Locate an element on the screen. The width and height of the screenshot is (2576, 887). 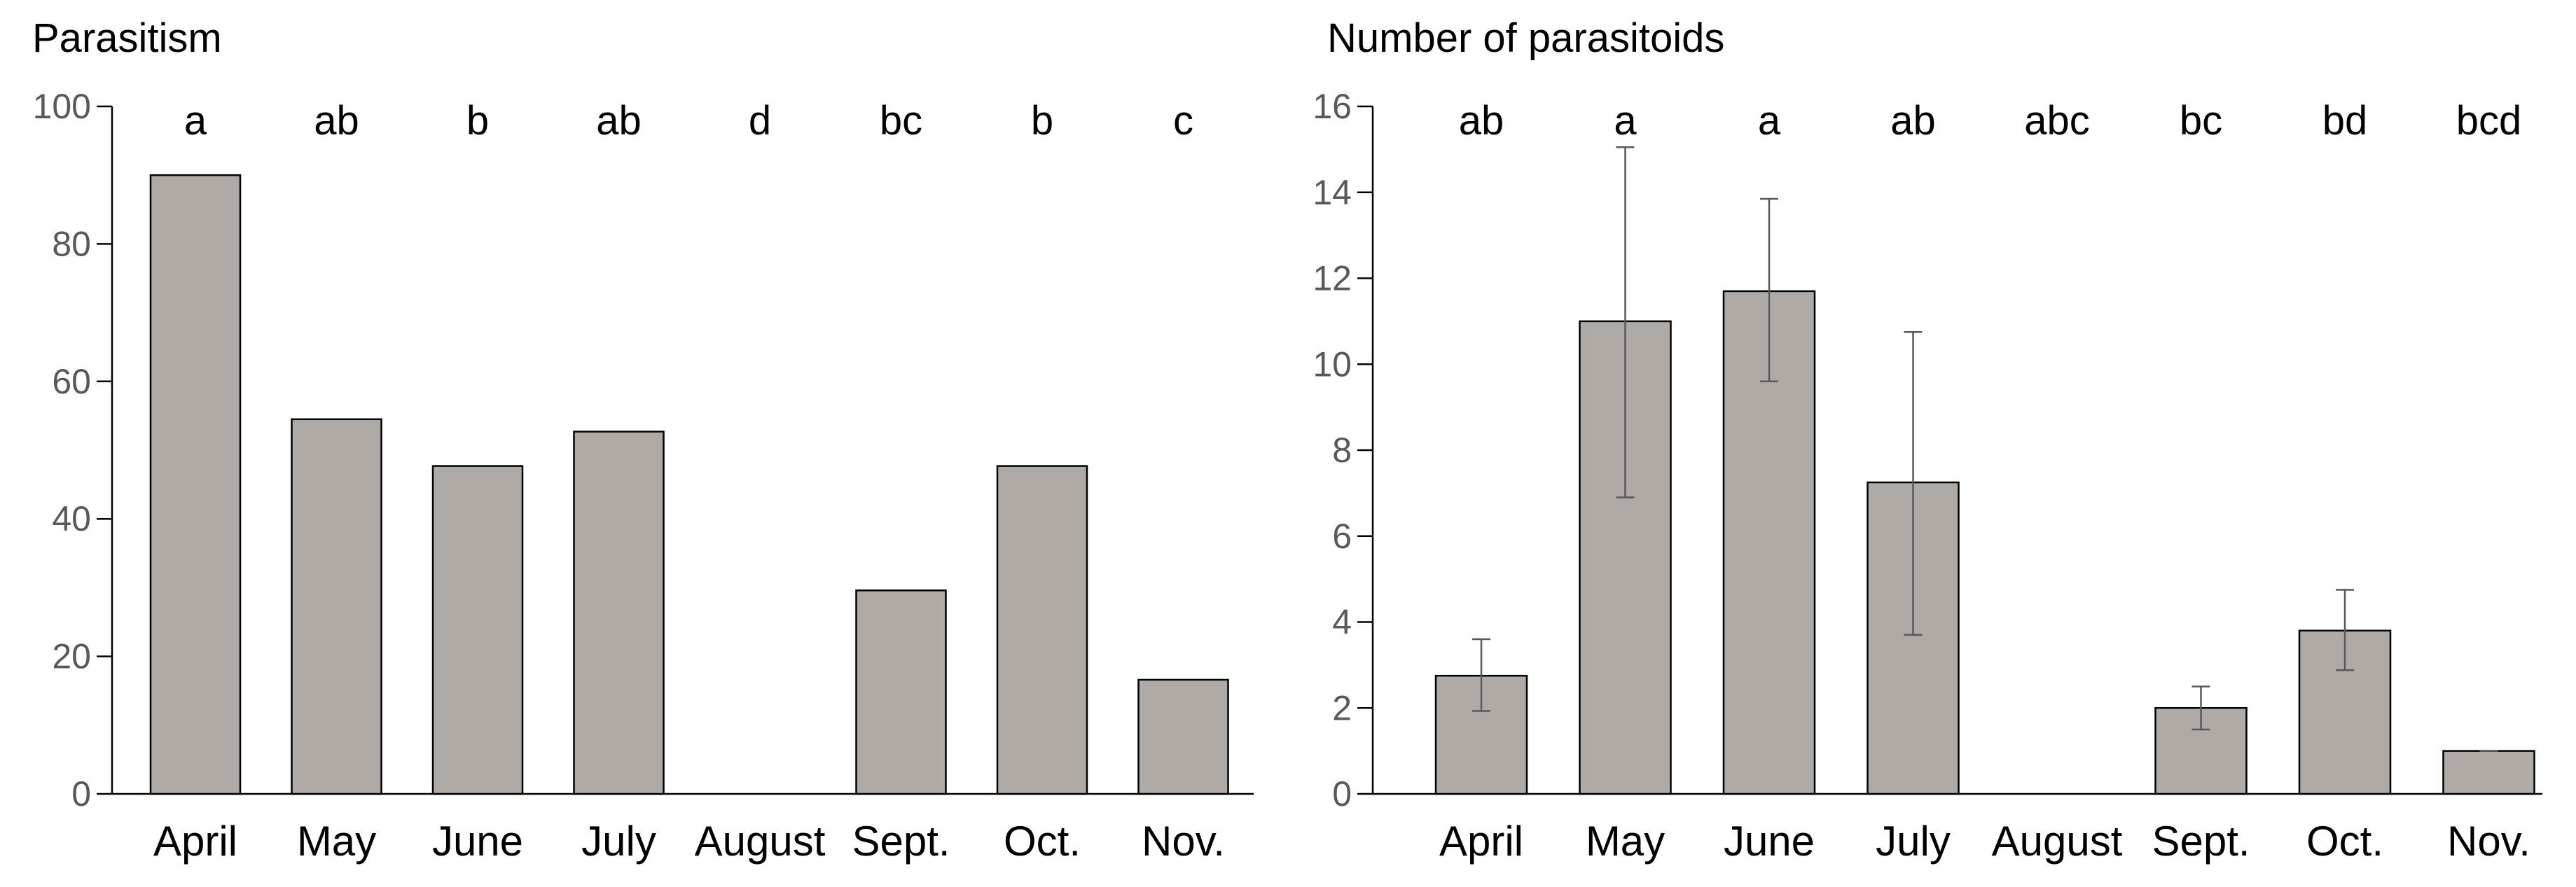
parasitoids-ytick-label: 14 is located at coordinates (1332, 193).